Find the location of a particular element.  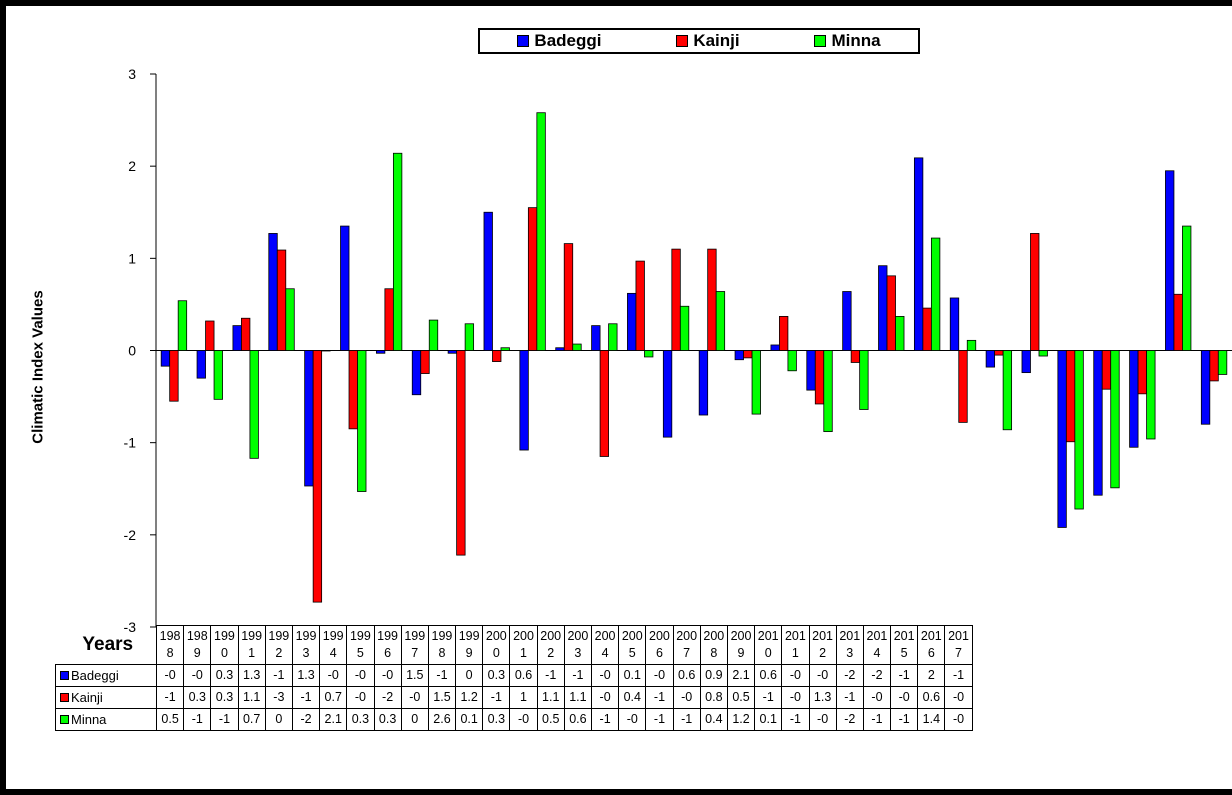

x-tick-label: 200 7 is located at coordinates (686, 645).